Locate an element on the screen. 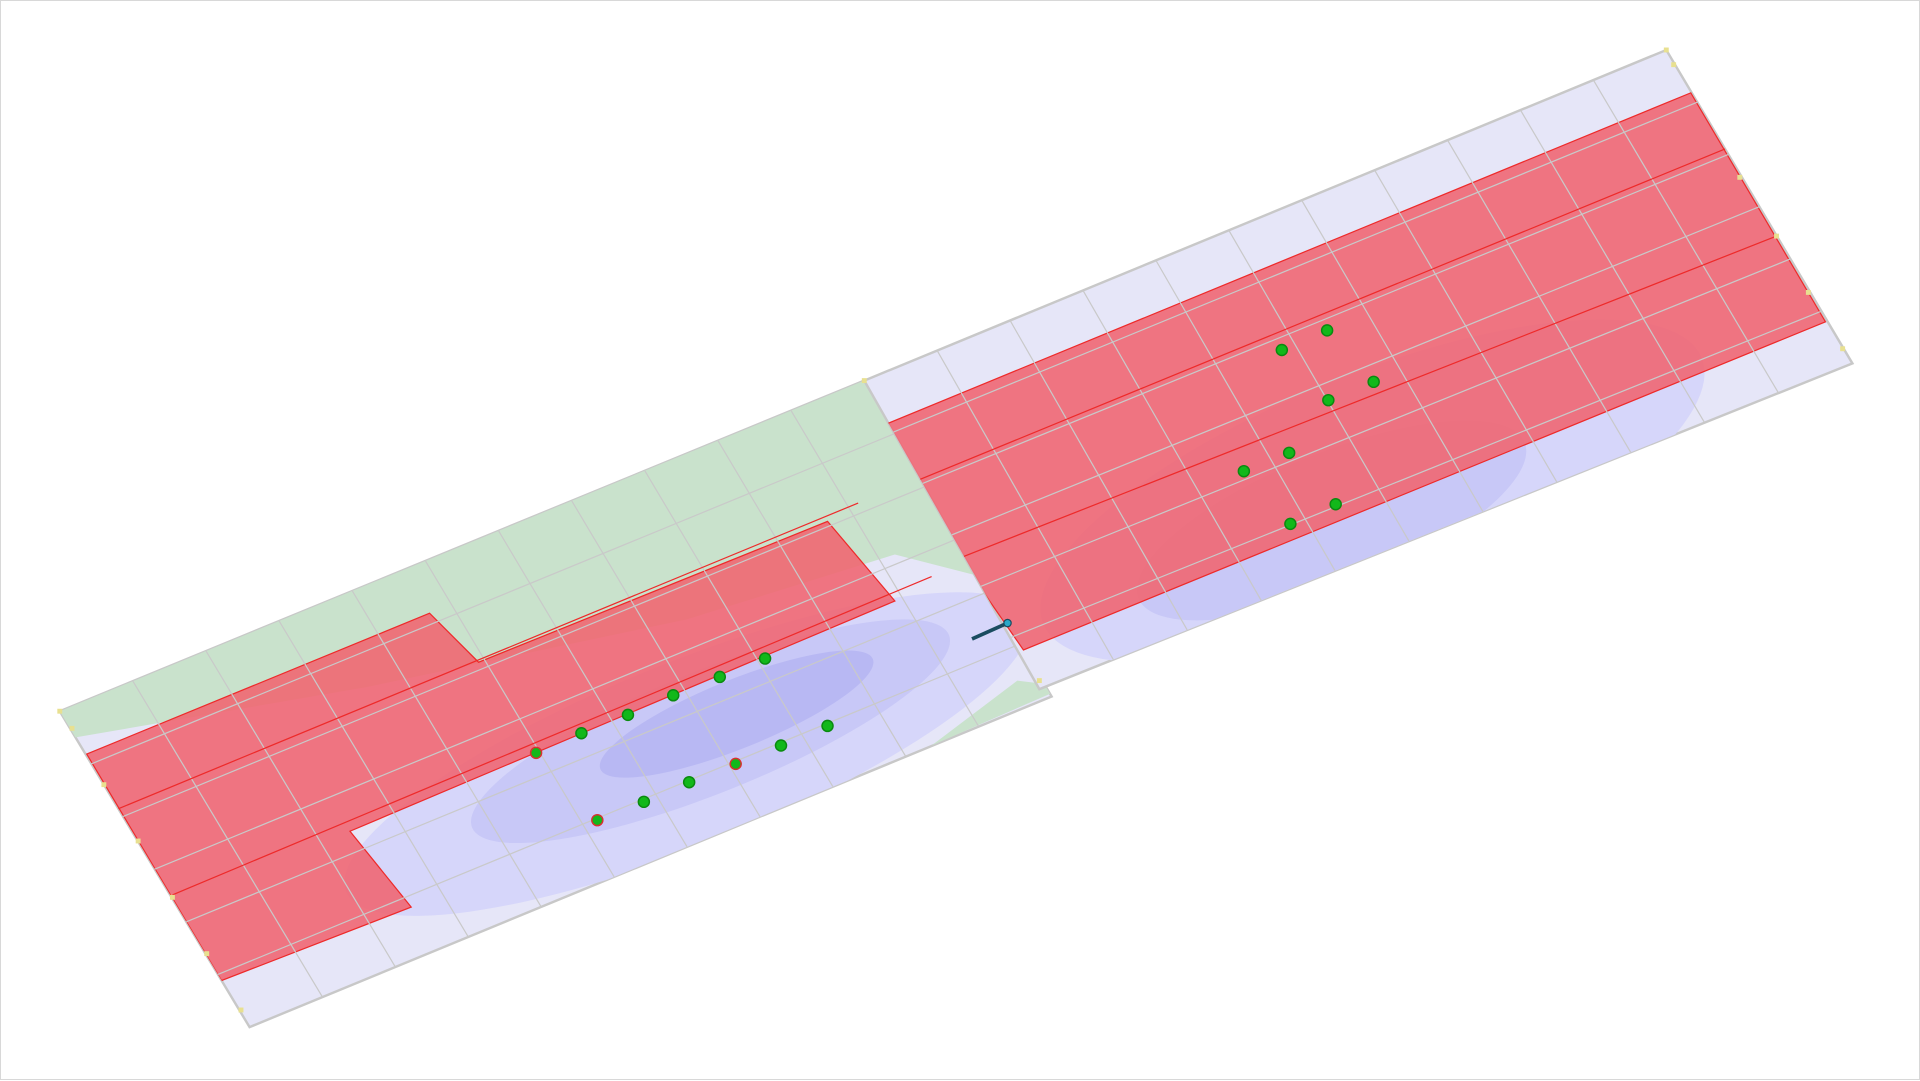 The height and width of the screenshot is (1081, 1920). green-zone-small is located at coordinates (991, 713).